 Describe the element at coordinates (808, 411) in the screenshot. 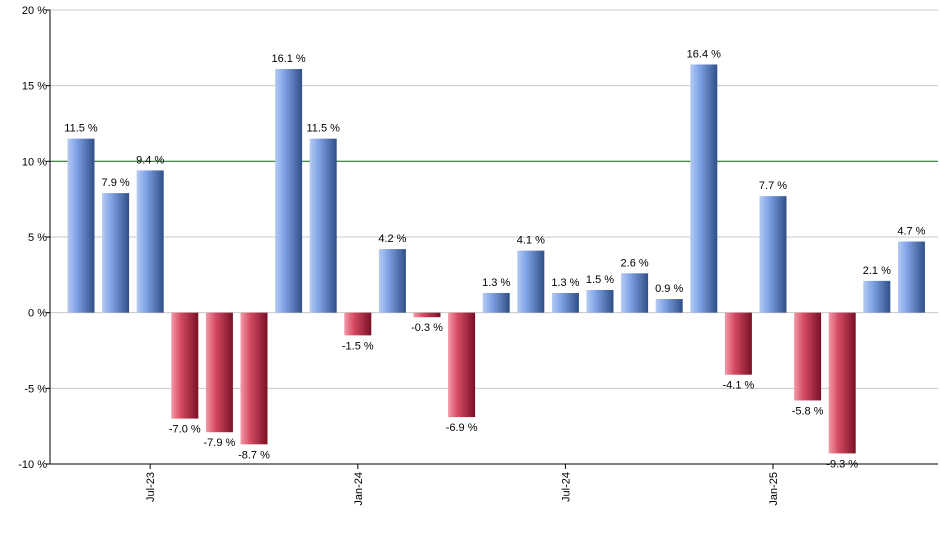

I see `bar-value-label: -5.8 %` at that location.